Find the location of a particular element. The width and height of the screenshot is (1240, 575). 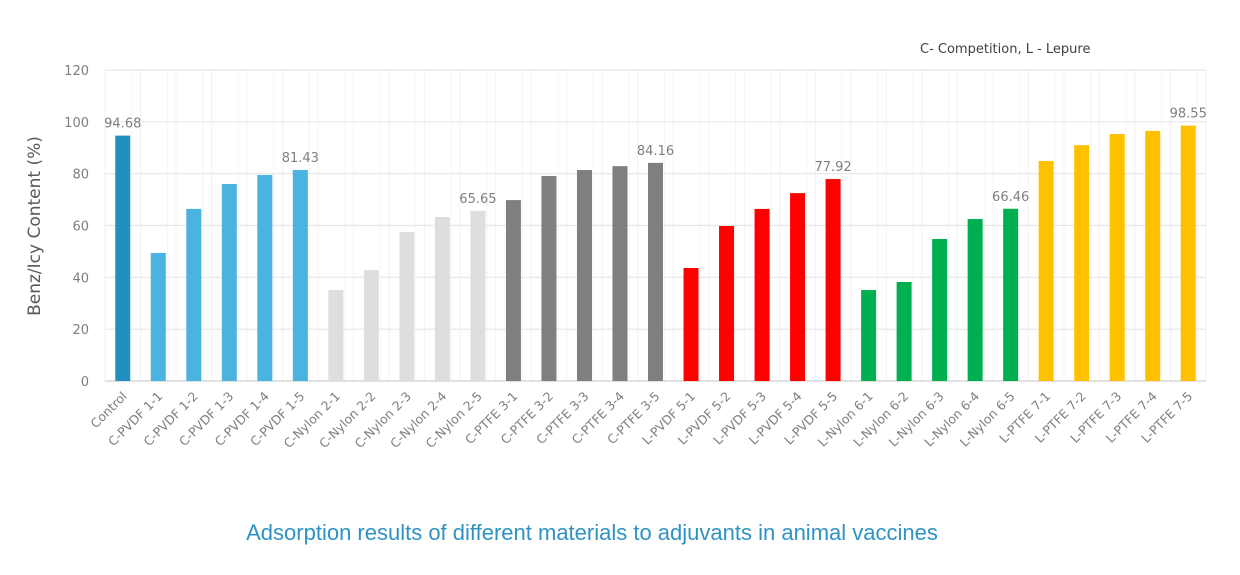

y-axis-title: Benz/Icy Content (%) is located at coordinates (35, 226).